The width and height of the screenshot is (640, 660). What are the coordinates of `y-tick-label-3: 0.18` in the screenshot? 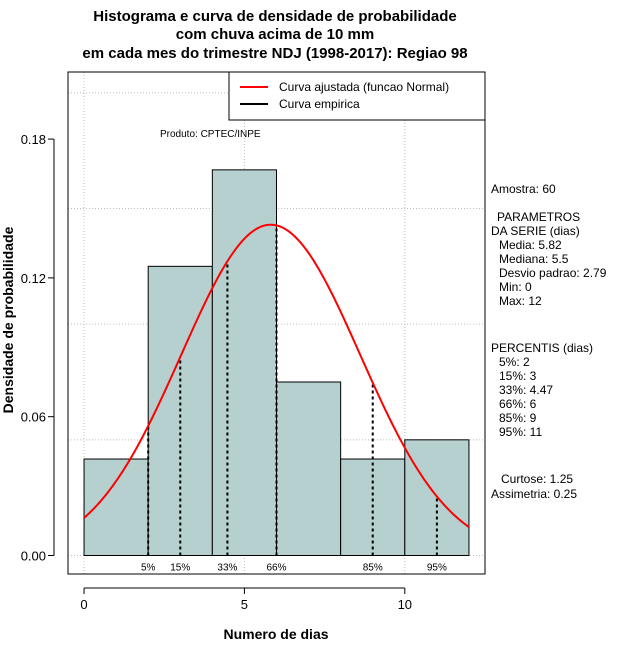 It's located at (33, 139).